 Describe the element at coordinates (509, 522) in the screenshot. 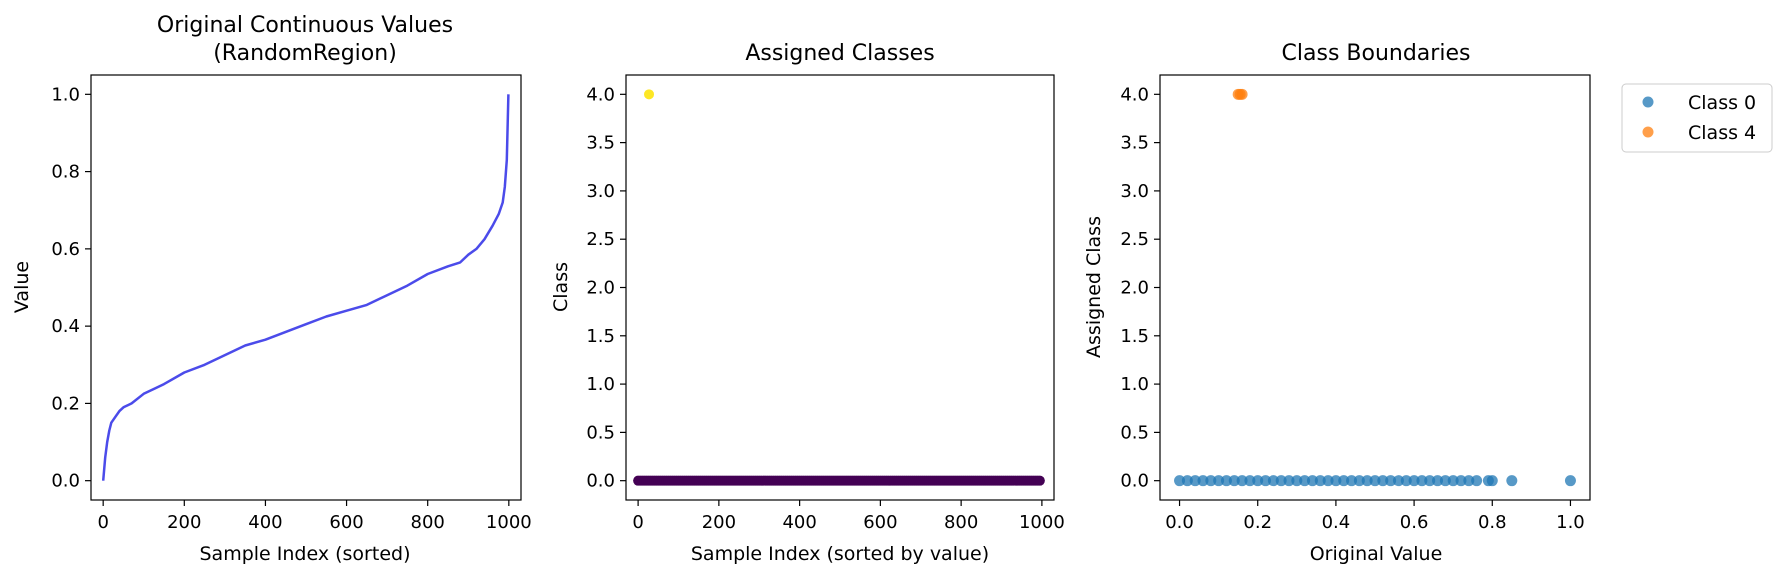

I see `panel1-xtick-label: 1000` at that location.